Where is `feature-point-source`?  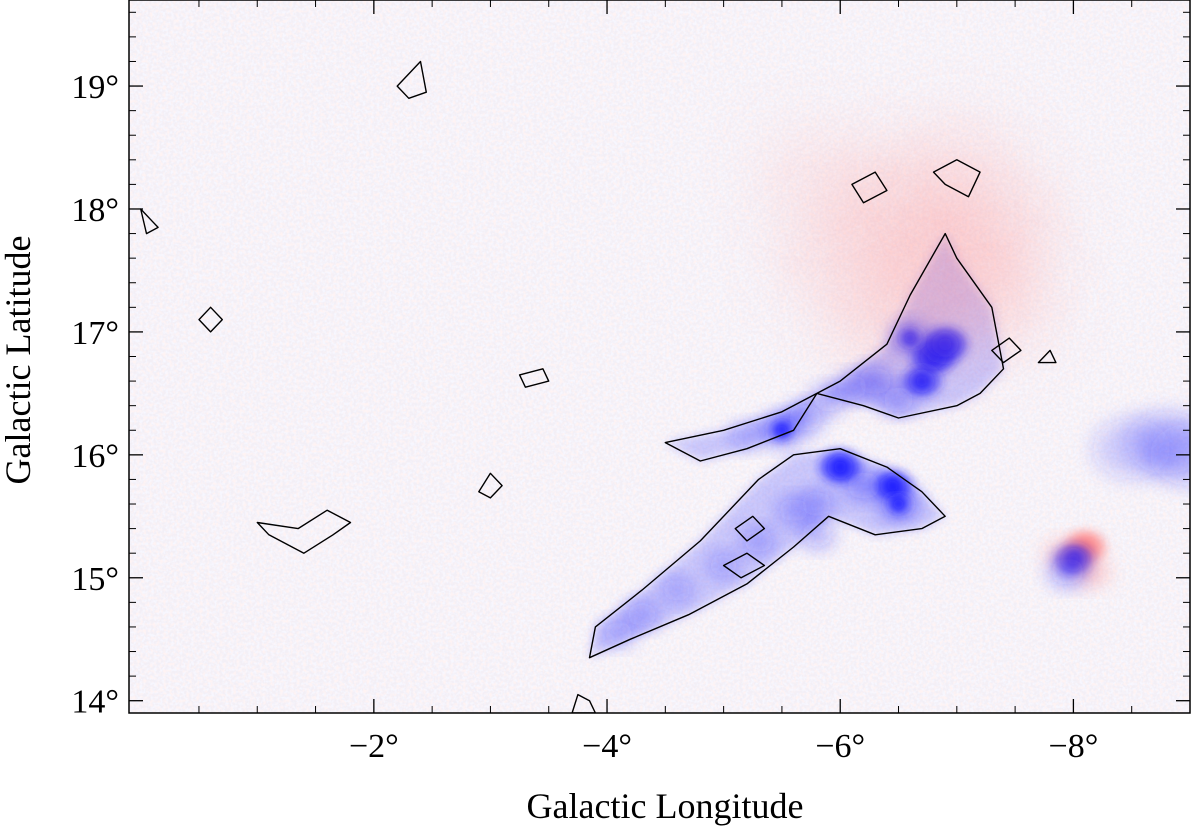
feature-point-source is located at coordinates (1077, 558).